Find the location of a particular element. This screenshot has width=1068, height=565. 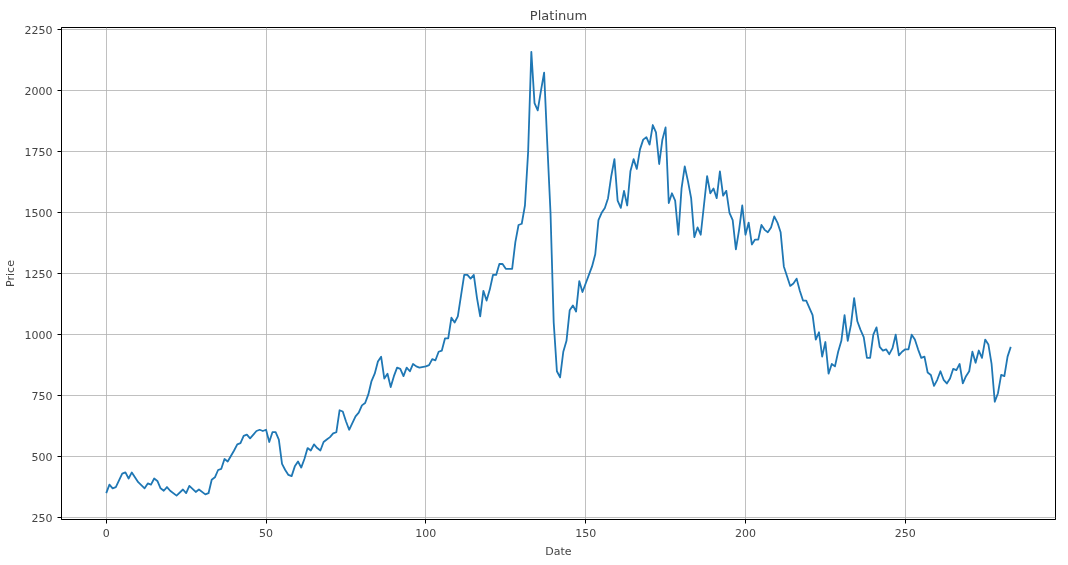

x-tick-label: 50 is located at coordinates (266, 533).